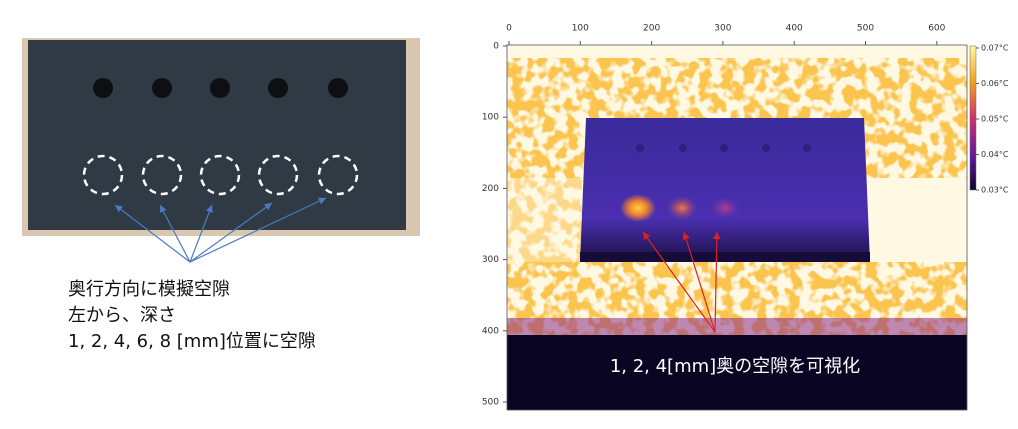 This screenshot has width=1018, height=429. I want to click on x-tick-label: 100, so click(580, 29).